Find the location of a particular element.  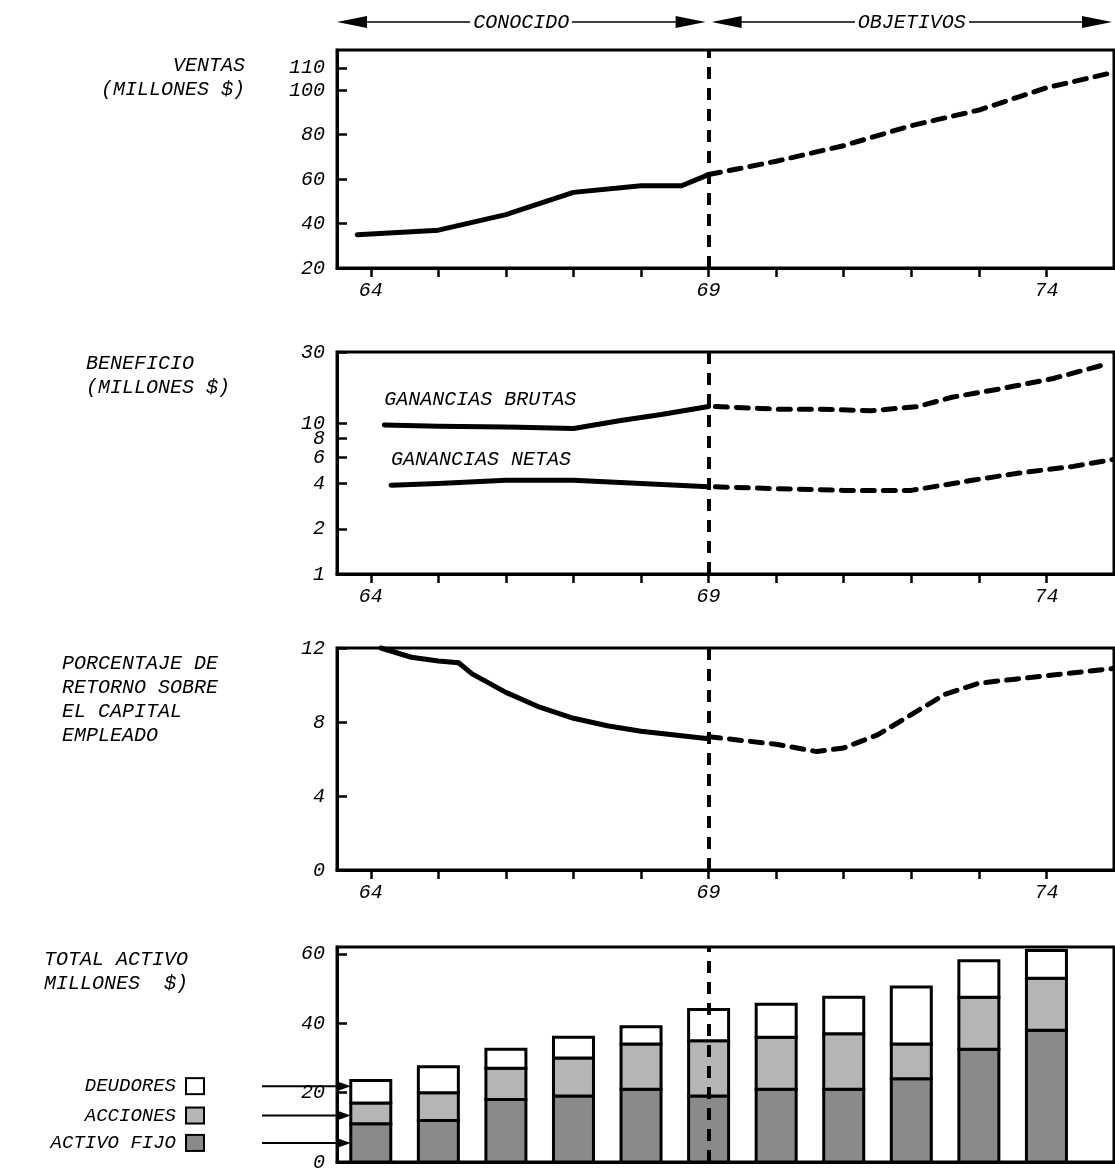

text: OBJETIVOS is located at coordinates (911, 22).